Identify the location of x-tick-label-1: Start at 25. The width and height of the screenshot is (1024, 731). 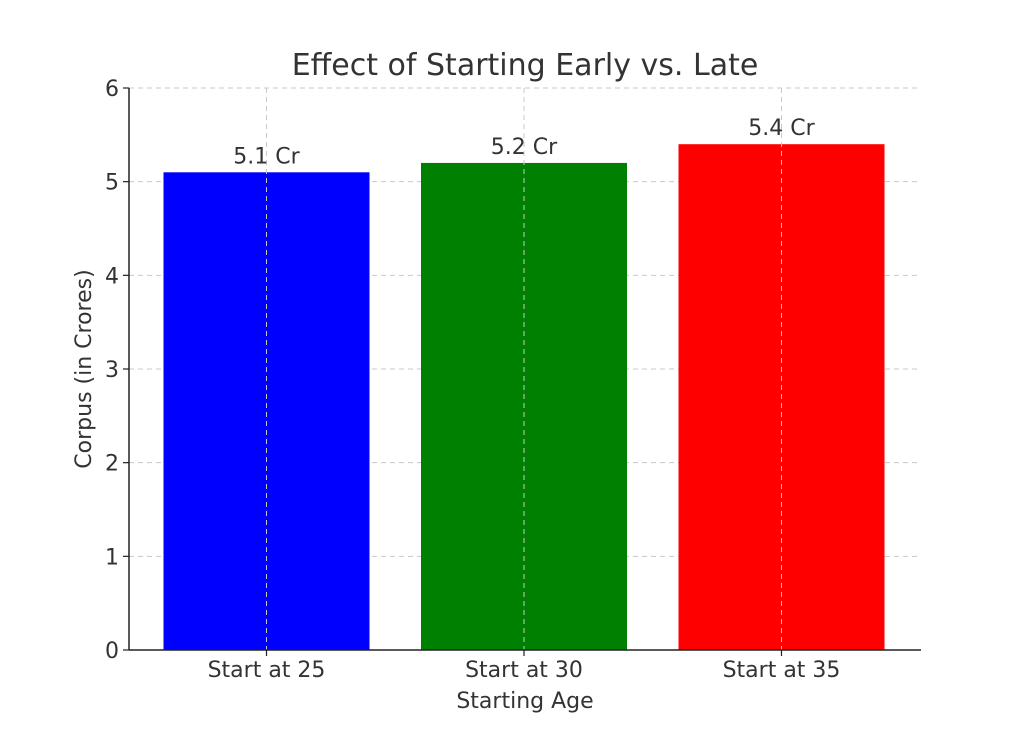
(267, 670).